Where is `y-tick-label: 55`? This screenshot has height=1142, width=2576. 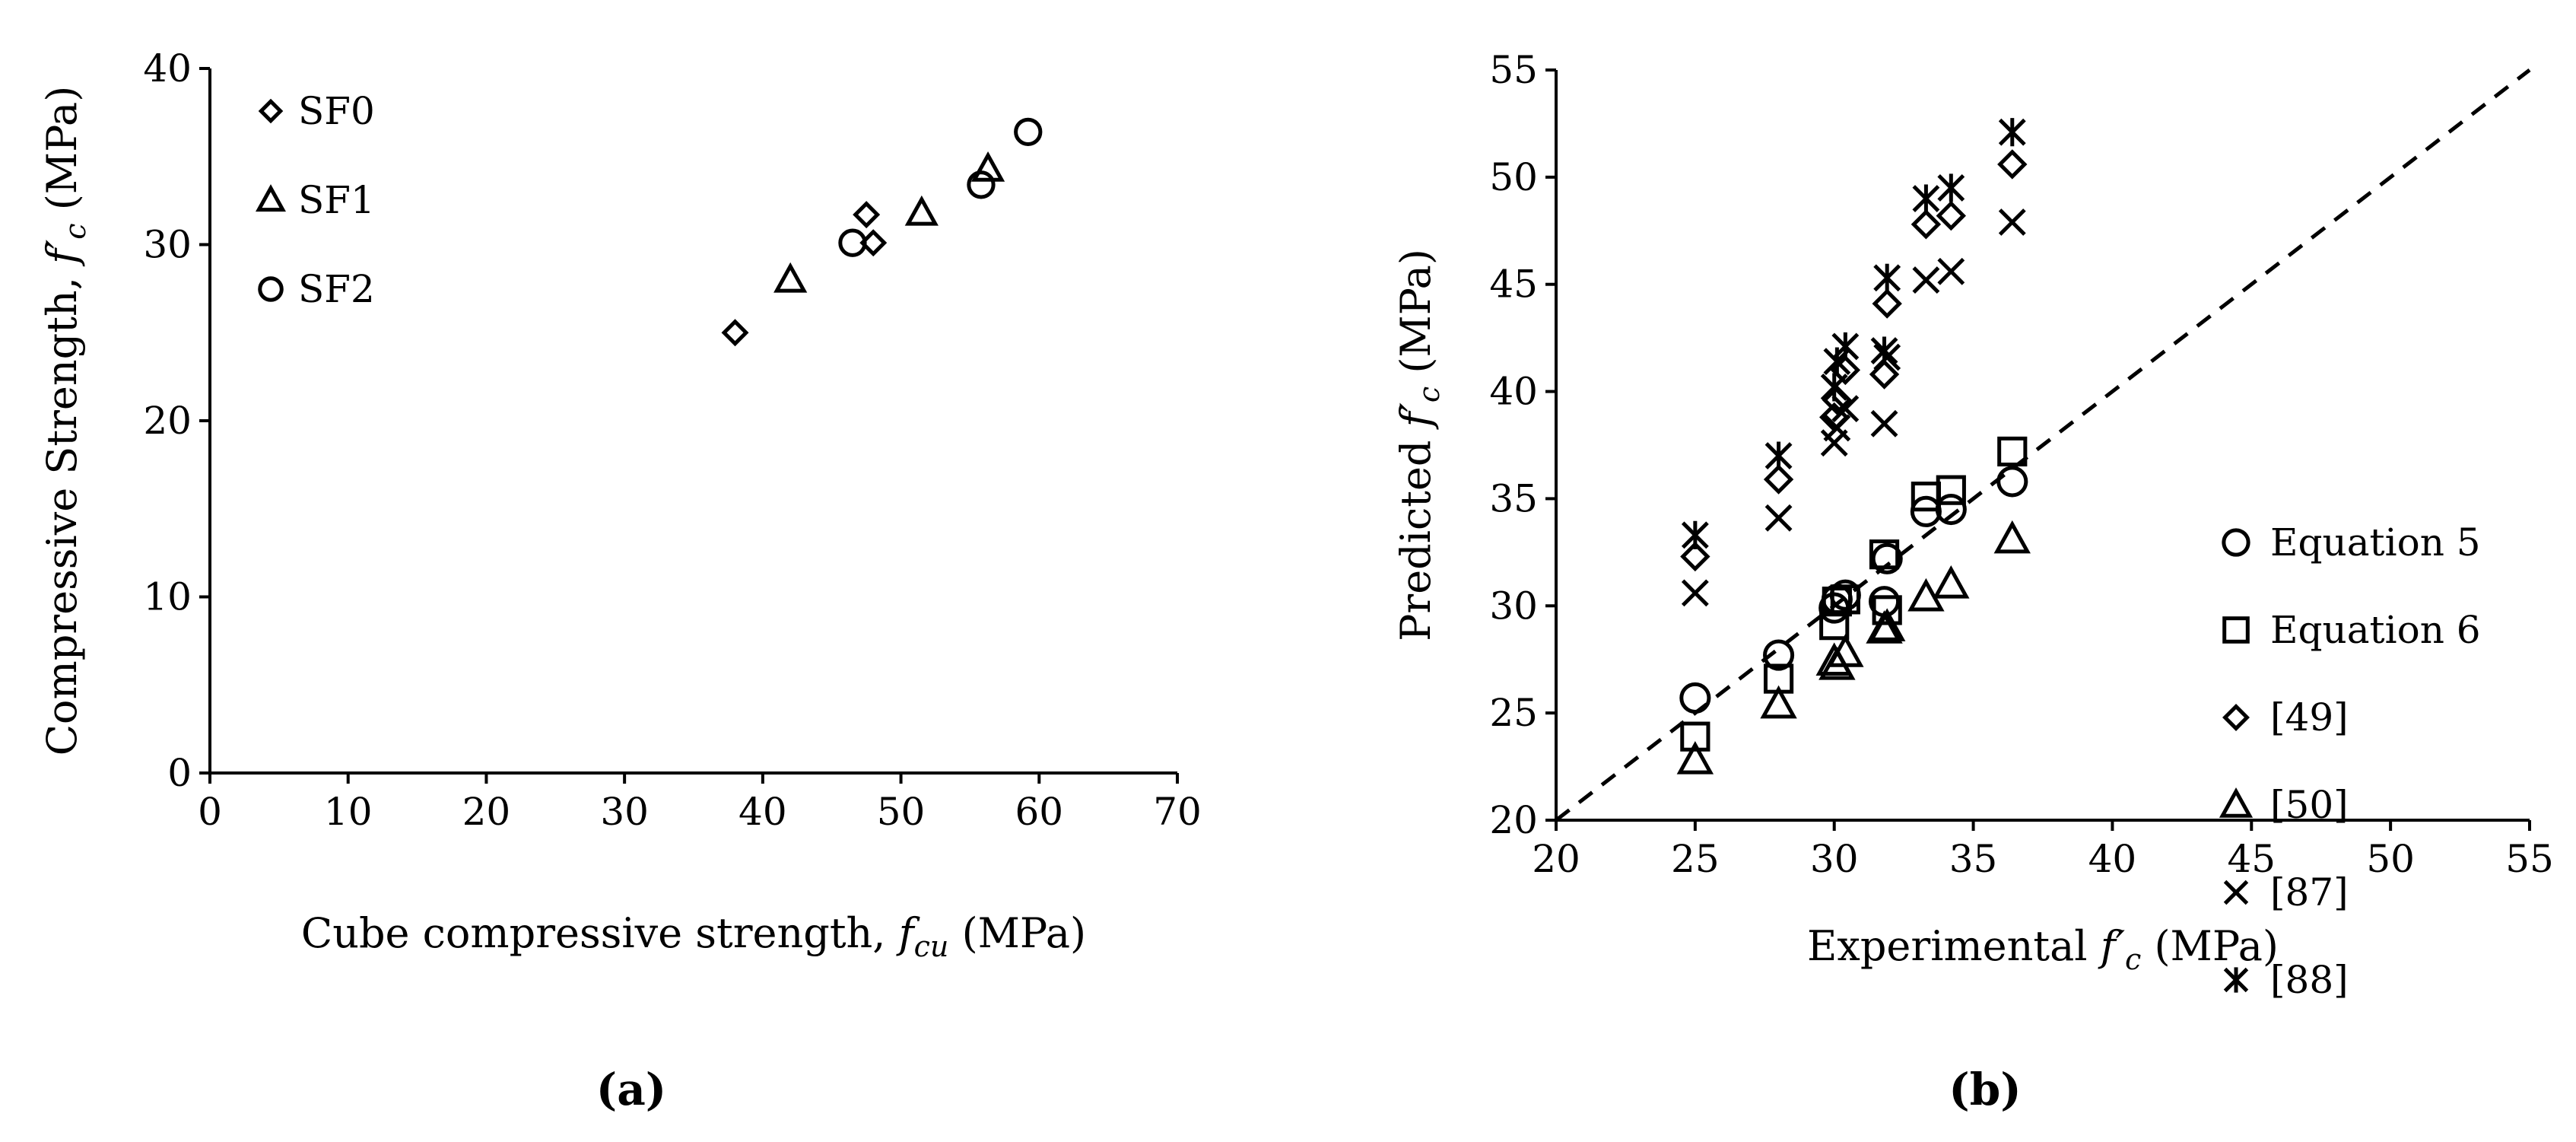
y-tick-label: 55 is located at coordinates (1513, 70).